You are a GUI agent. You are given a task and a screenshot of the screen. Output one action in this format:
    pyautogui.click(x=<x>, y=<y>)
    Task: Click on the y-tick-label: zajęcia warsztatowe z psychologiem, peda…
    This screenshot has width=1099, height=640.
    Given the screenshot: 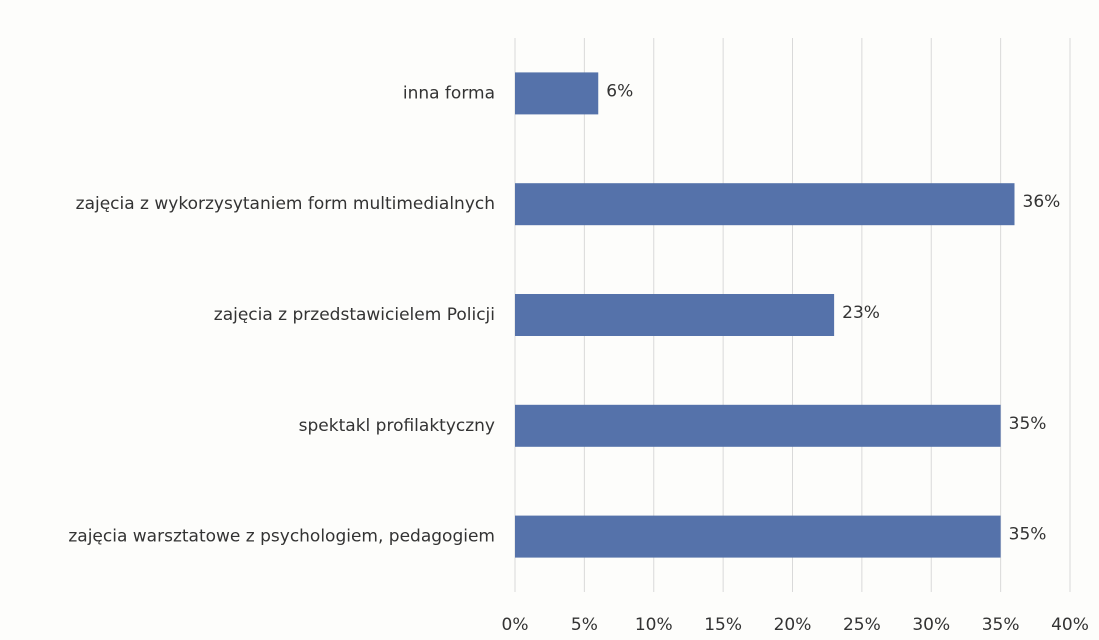 What is the action you would take?
    pyautogui.click(x=281, y=537)
    